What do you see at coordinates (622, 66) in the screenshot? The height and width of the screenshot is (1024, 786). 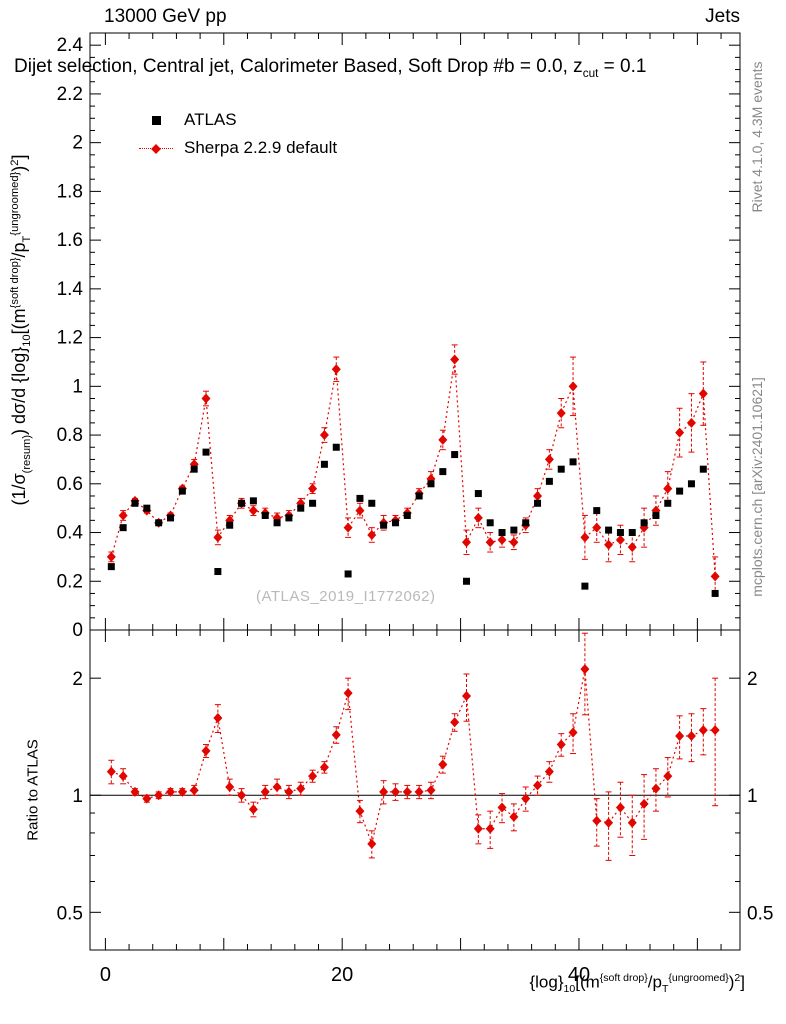 I see `plot-title-tail: = 0.1` at bounding box center [622, 66].